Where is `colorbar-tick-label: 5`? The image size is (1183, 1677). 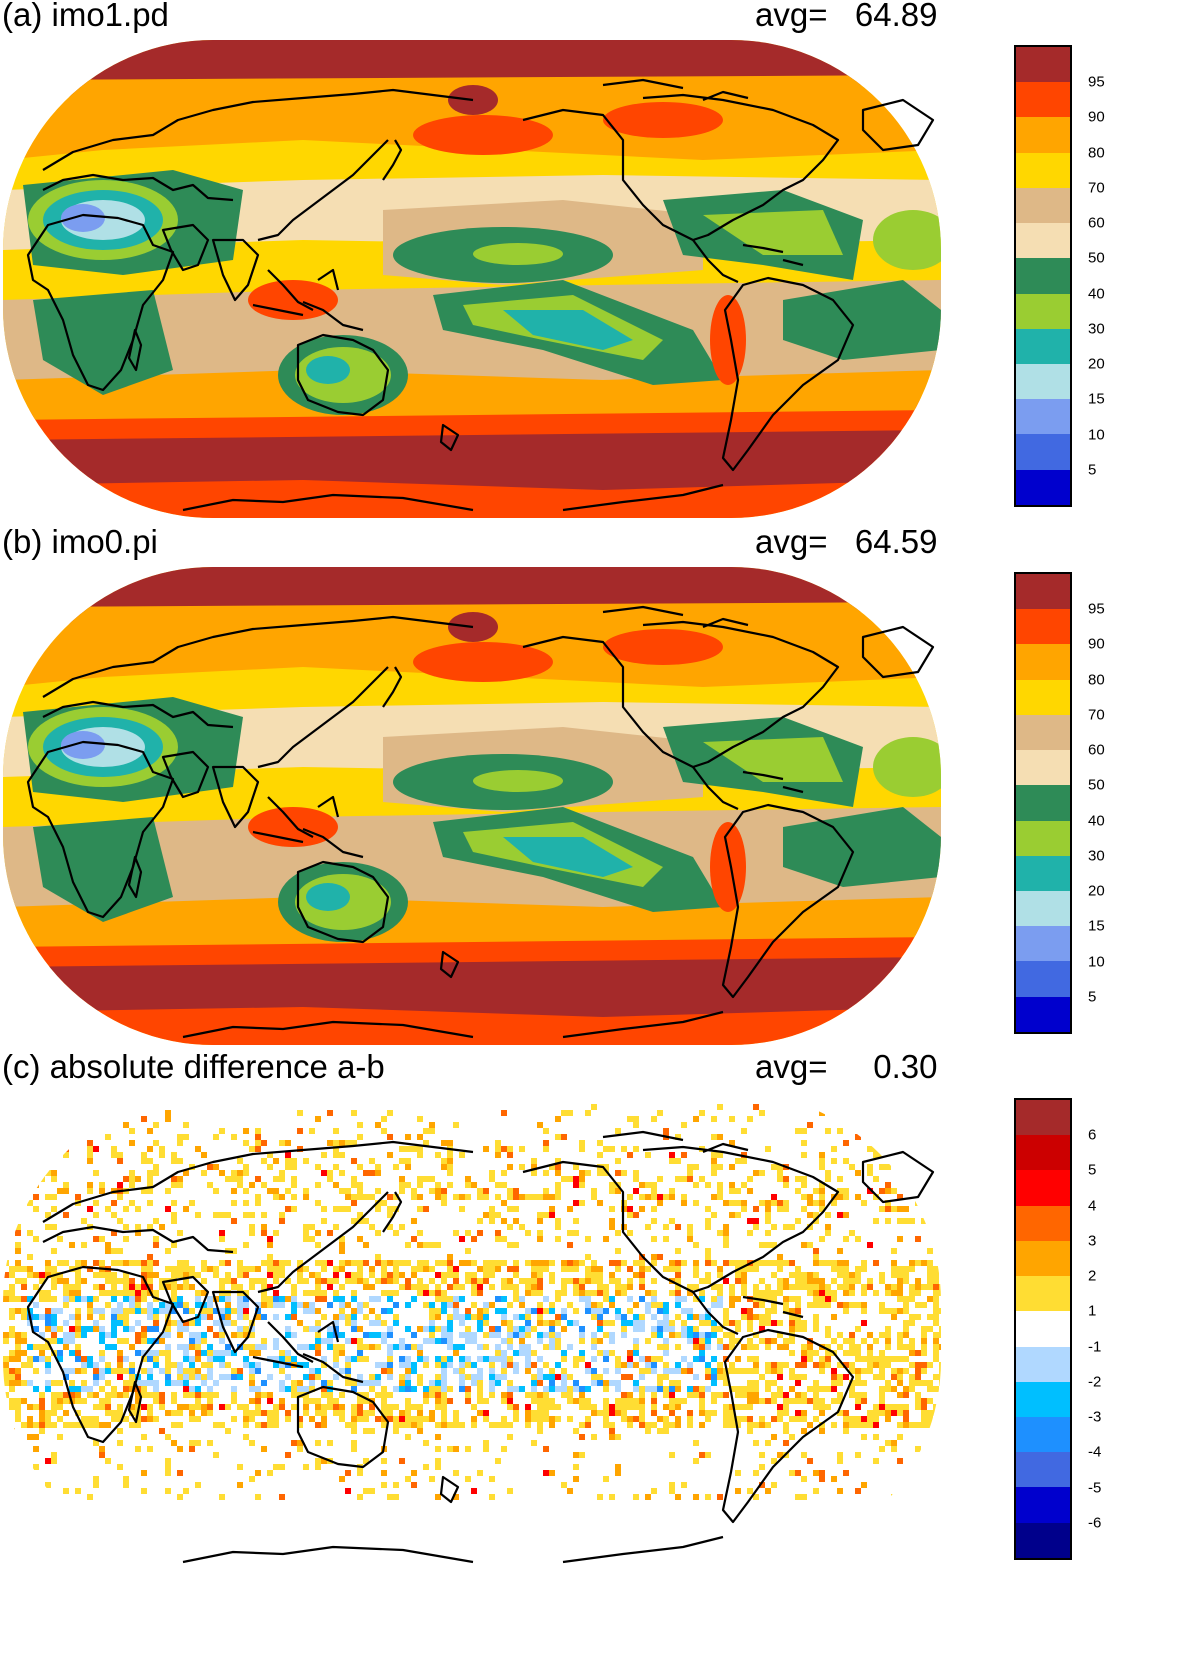 colorbar-tick-label: 5 is located at coordinates (1092, 997).